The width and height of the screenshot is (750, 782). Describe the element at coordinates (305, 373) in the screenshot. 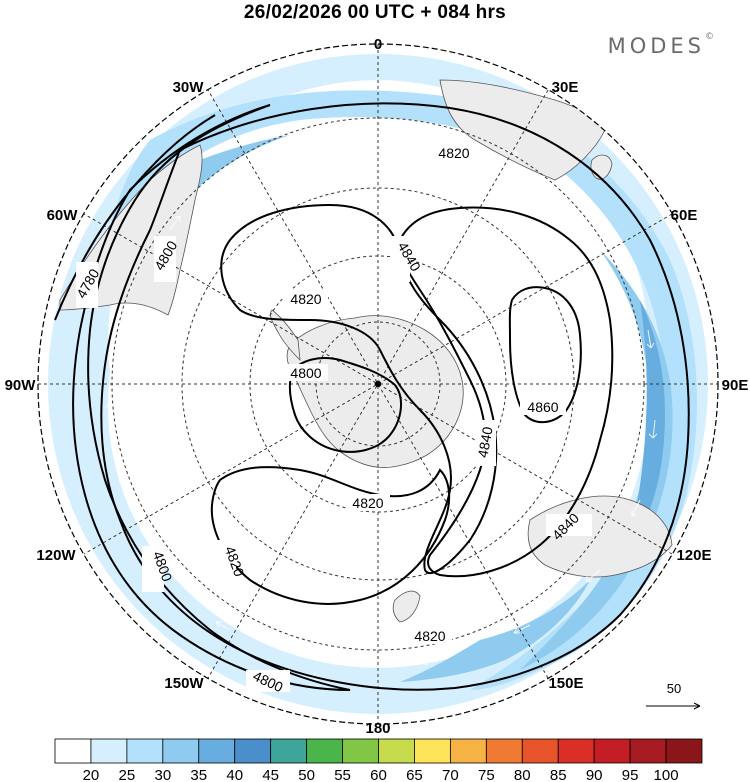

I see `contour-label: 4800` at that location.